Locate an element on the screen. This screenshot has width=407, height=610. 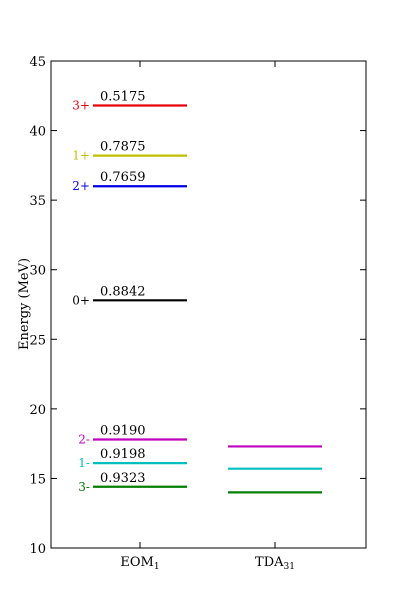
level-value-label: 0.7659 is located at coordinates (123, 177).